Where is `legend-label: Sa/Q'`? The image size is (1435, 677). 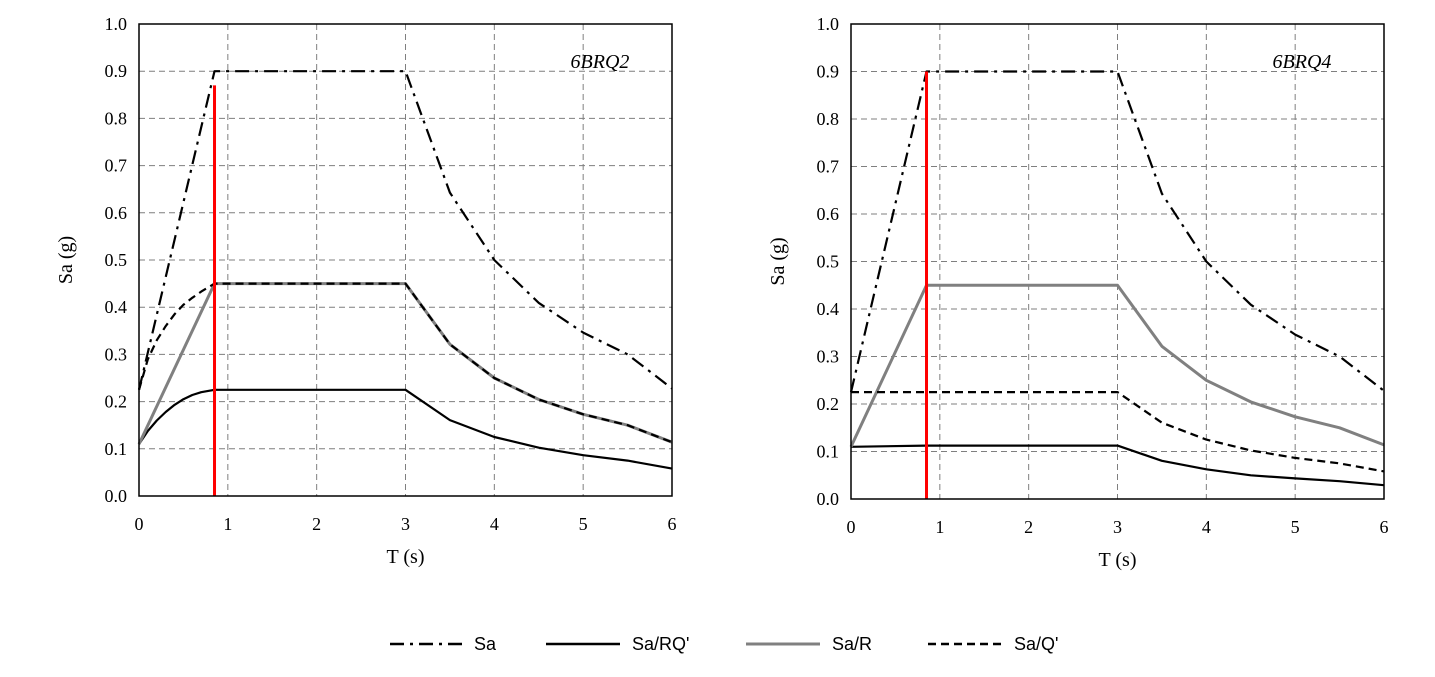
legend-label: Sa/Q' is located at coordinates (1036, 644).